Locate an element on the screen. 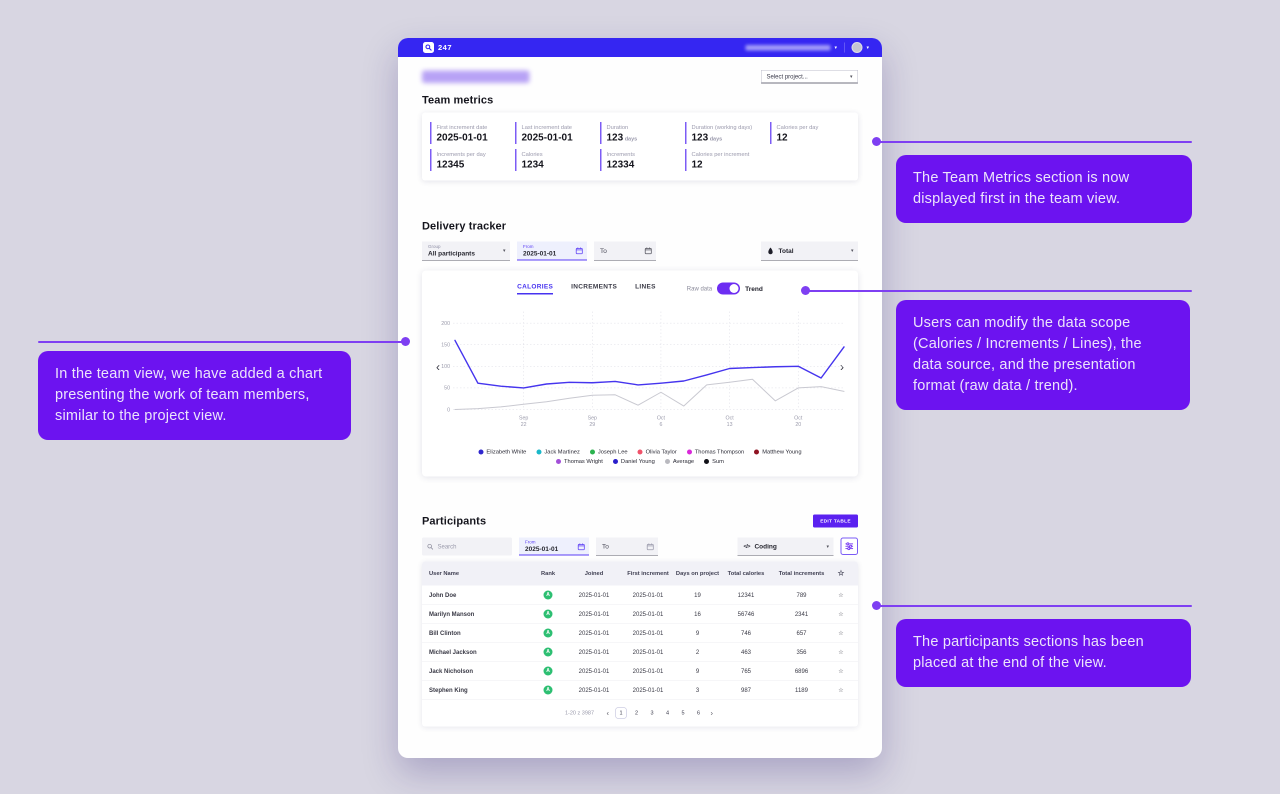 The image size is (1280, 794). pagination-prev-button: ‹ is located at coordinates (608, 713).